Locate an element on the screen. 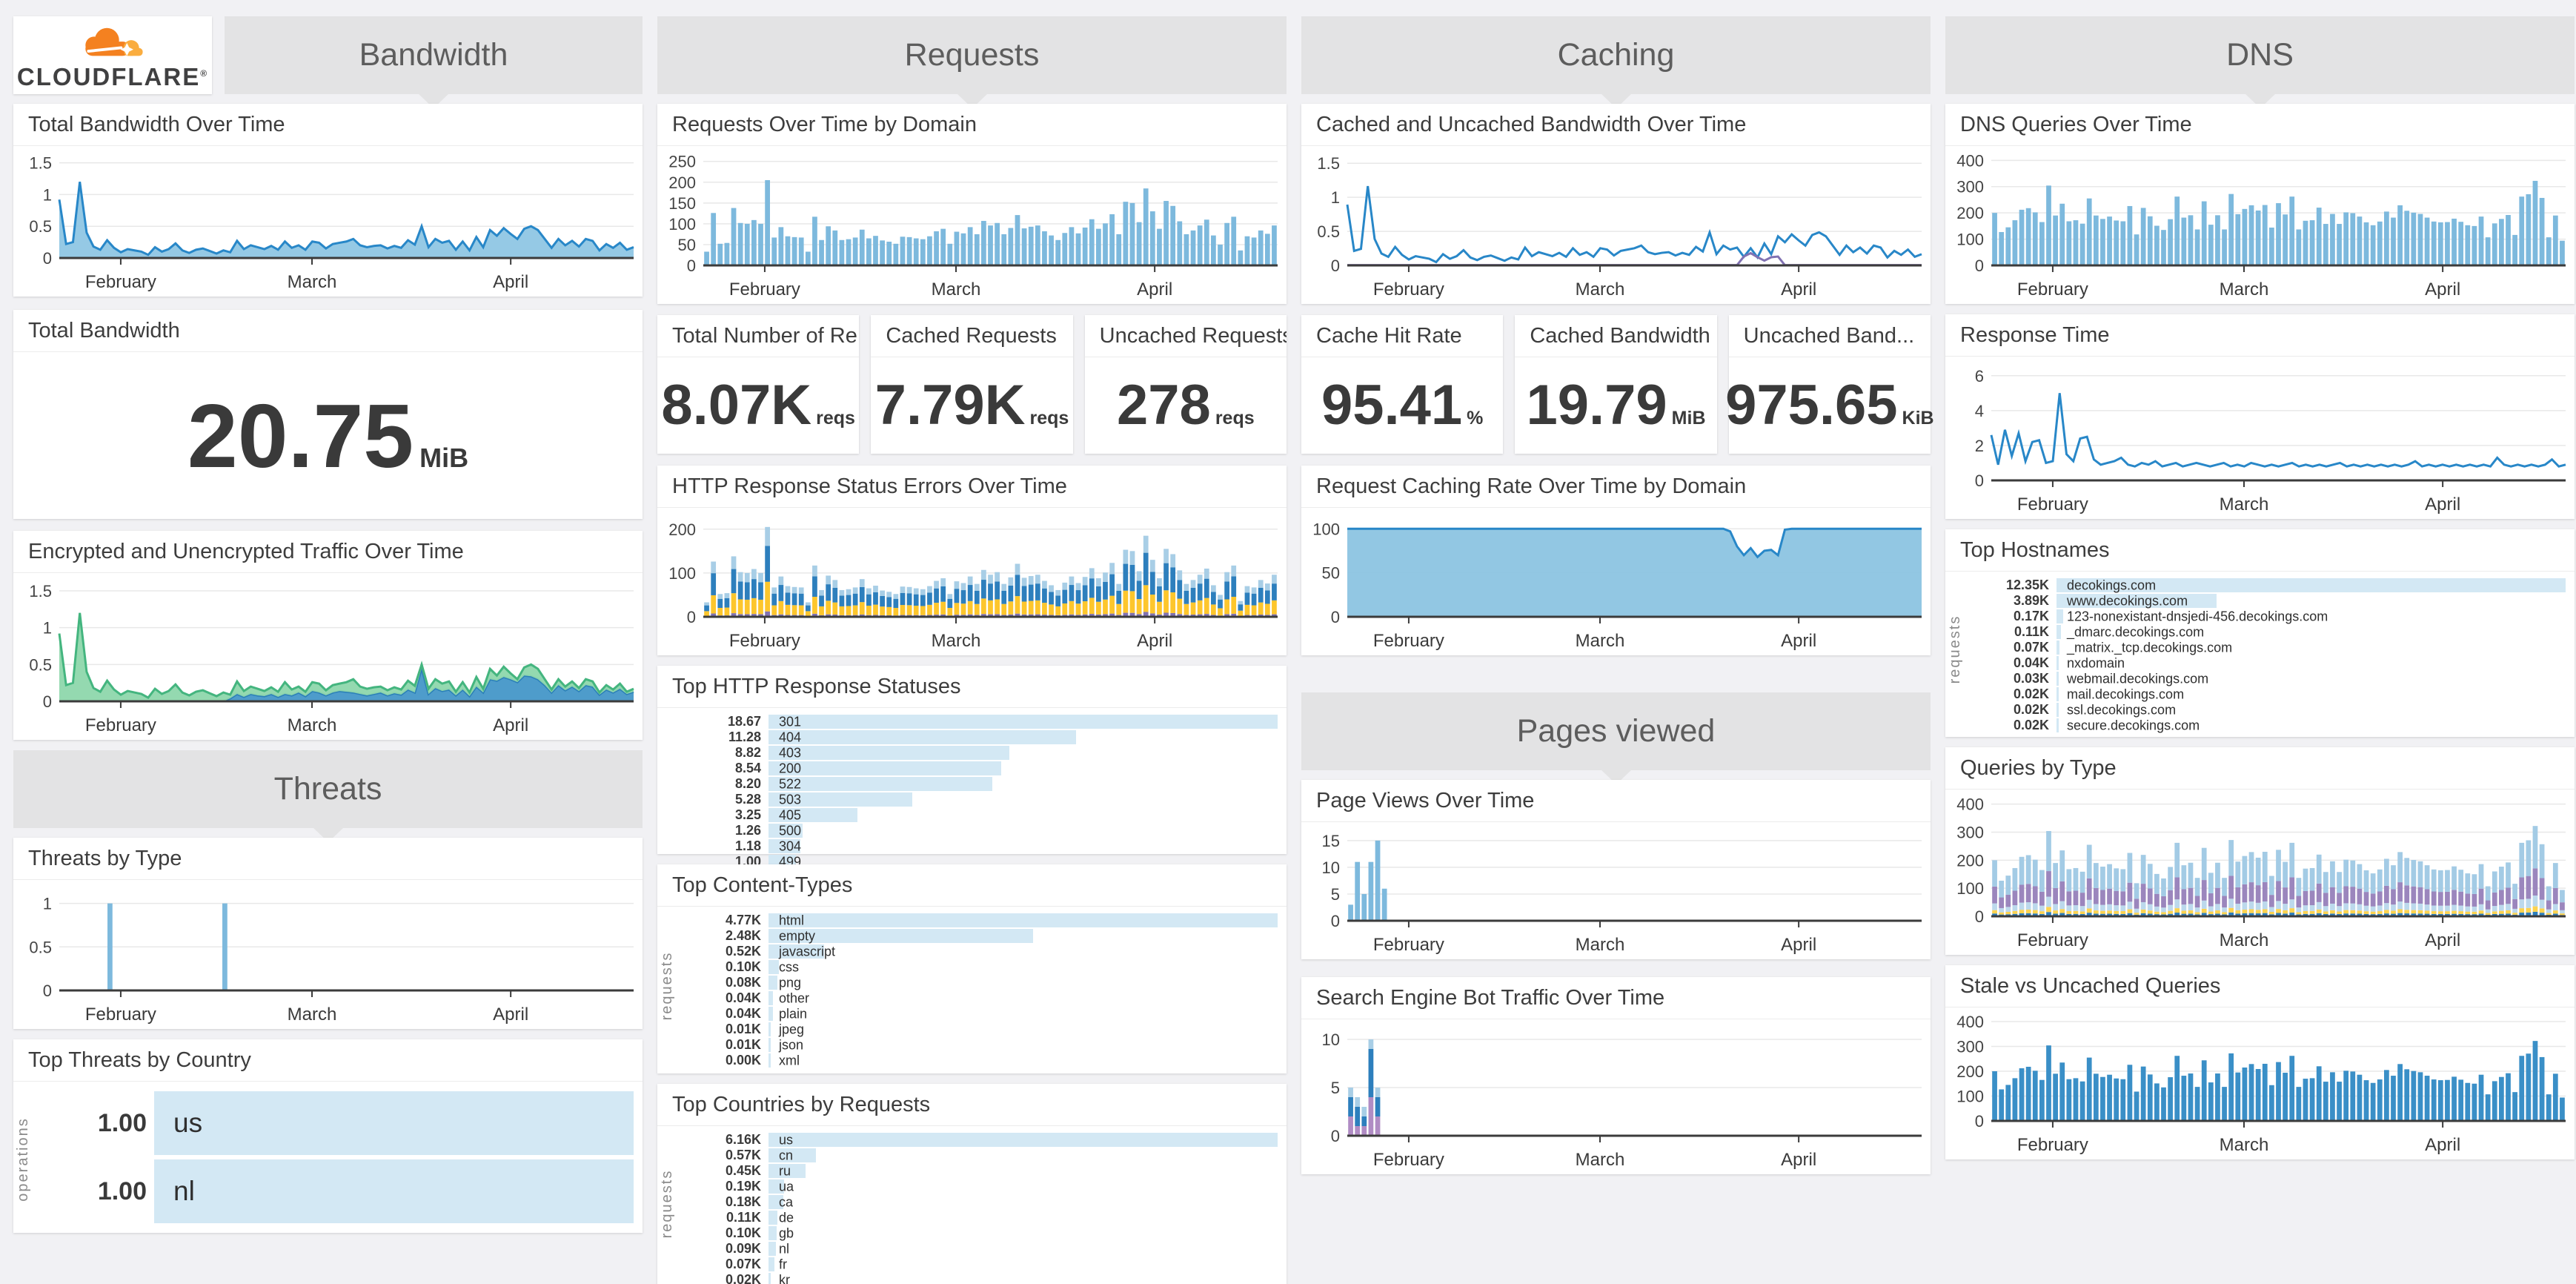 This screenshot has height=1284, width=2576. svg-text: 200 is located at coordinates (1970, 1071).